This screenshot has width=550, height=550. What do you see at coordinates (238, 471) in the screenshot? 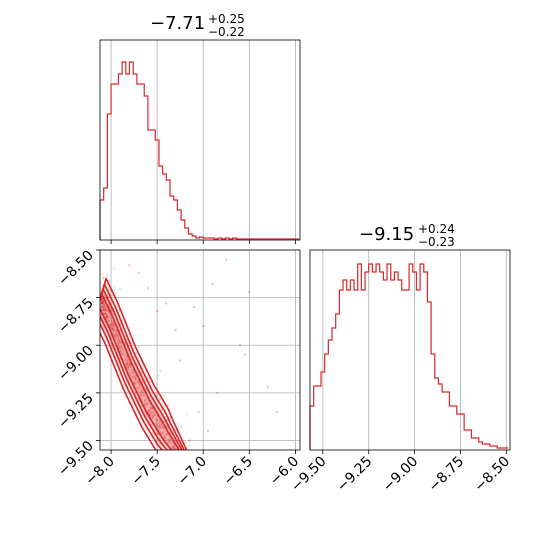
I see `joint-tick-label: −6.5` at bounding box center [238, 471].